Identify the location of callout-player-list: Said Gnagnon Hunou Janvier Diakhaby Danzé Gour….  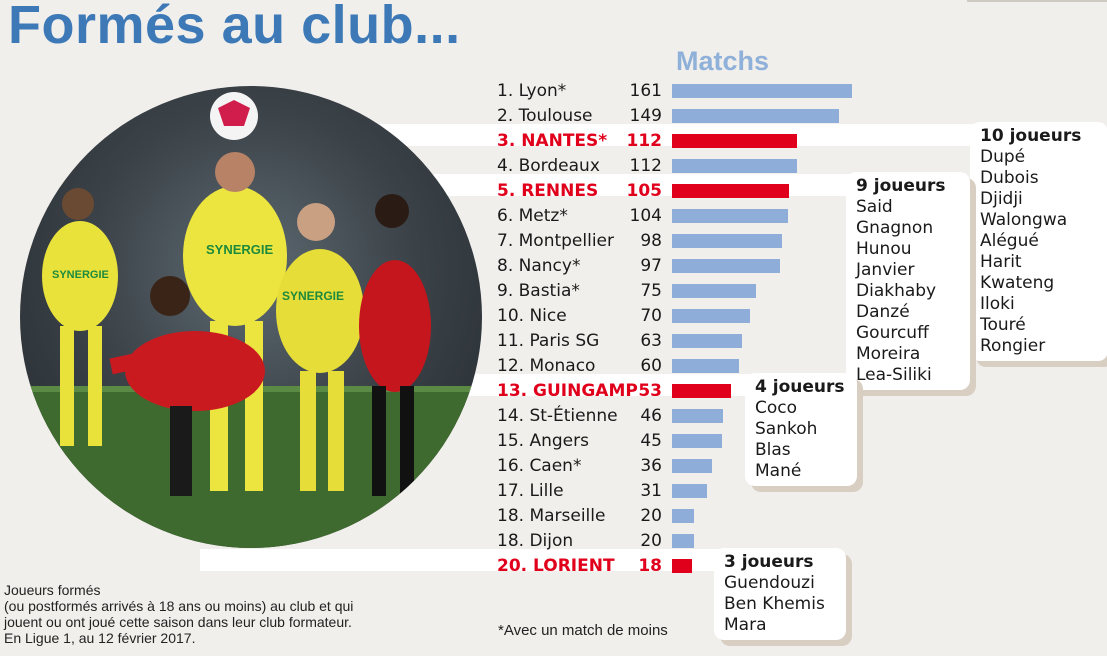
(908, 291).